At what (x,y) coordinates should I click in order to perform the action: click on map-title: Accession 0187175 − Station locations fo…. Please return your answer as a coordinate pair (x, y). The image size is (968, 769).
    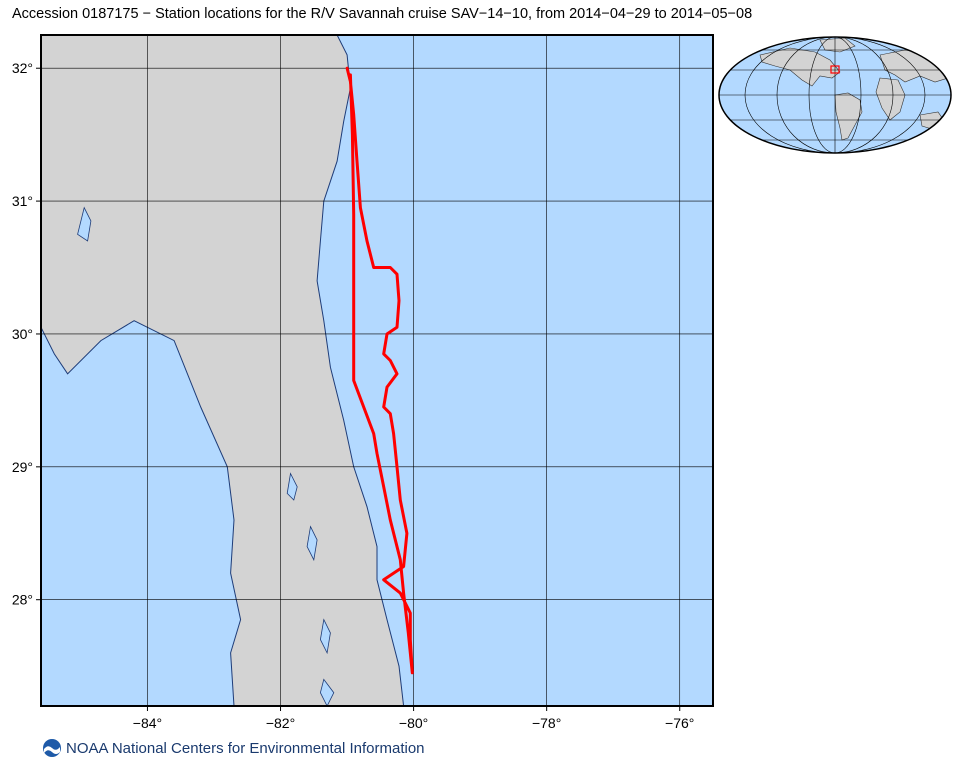
    Looking at the image, I should click on (382, 14).